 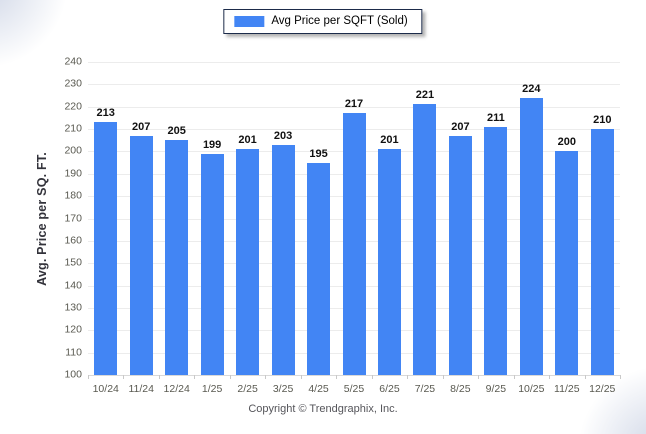 What do you see at coordinates (318, 389) in the screenshot?
I see `x-axis-label: 4/25` at bounding box center [318, 389].